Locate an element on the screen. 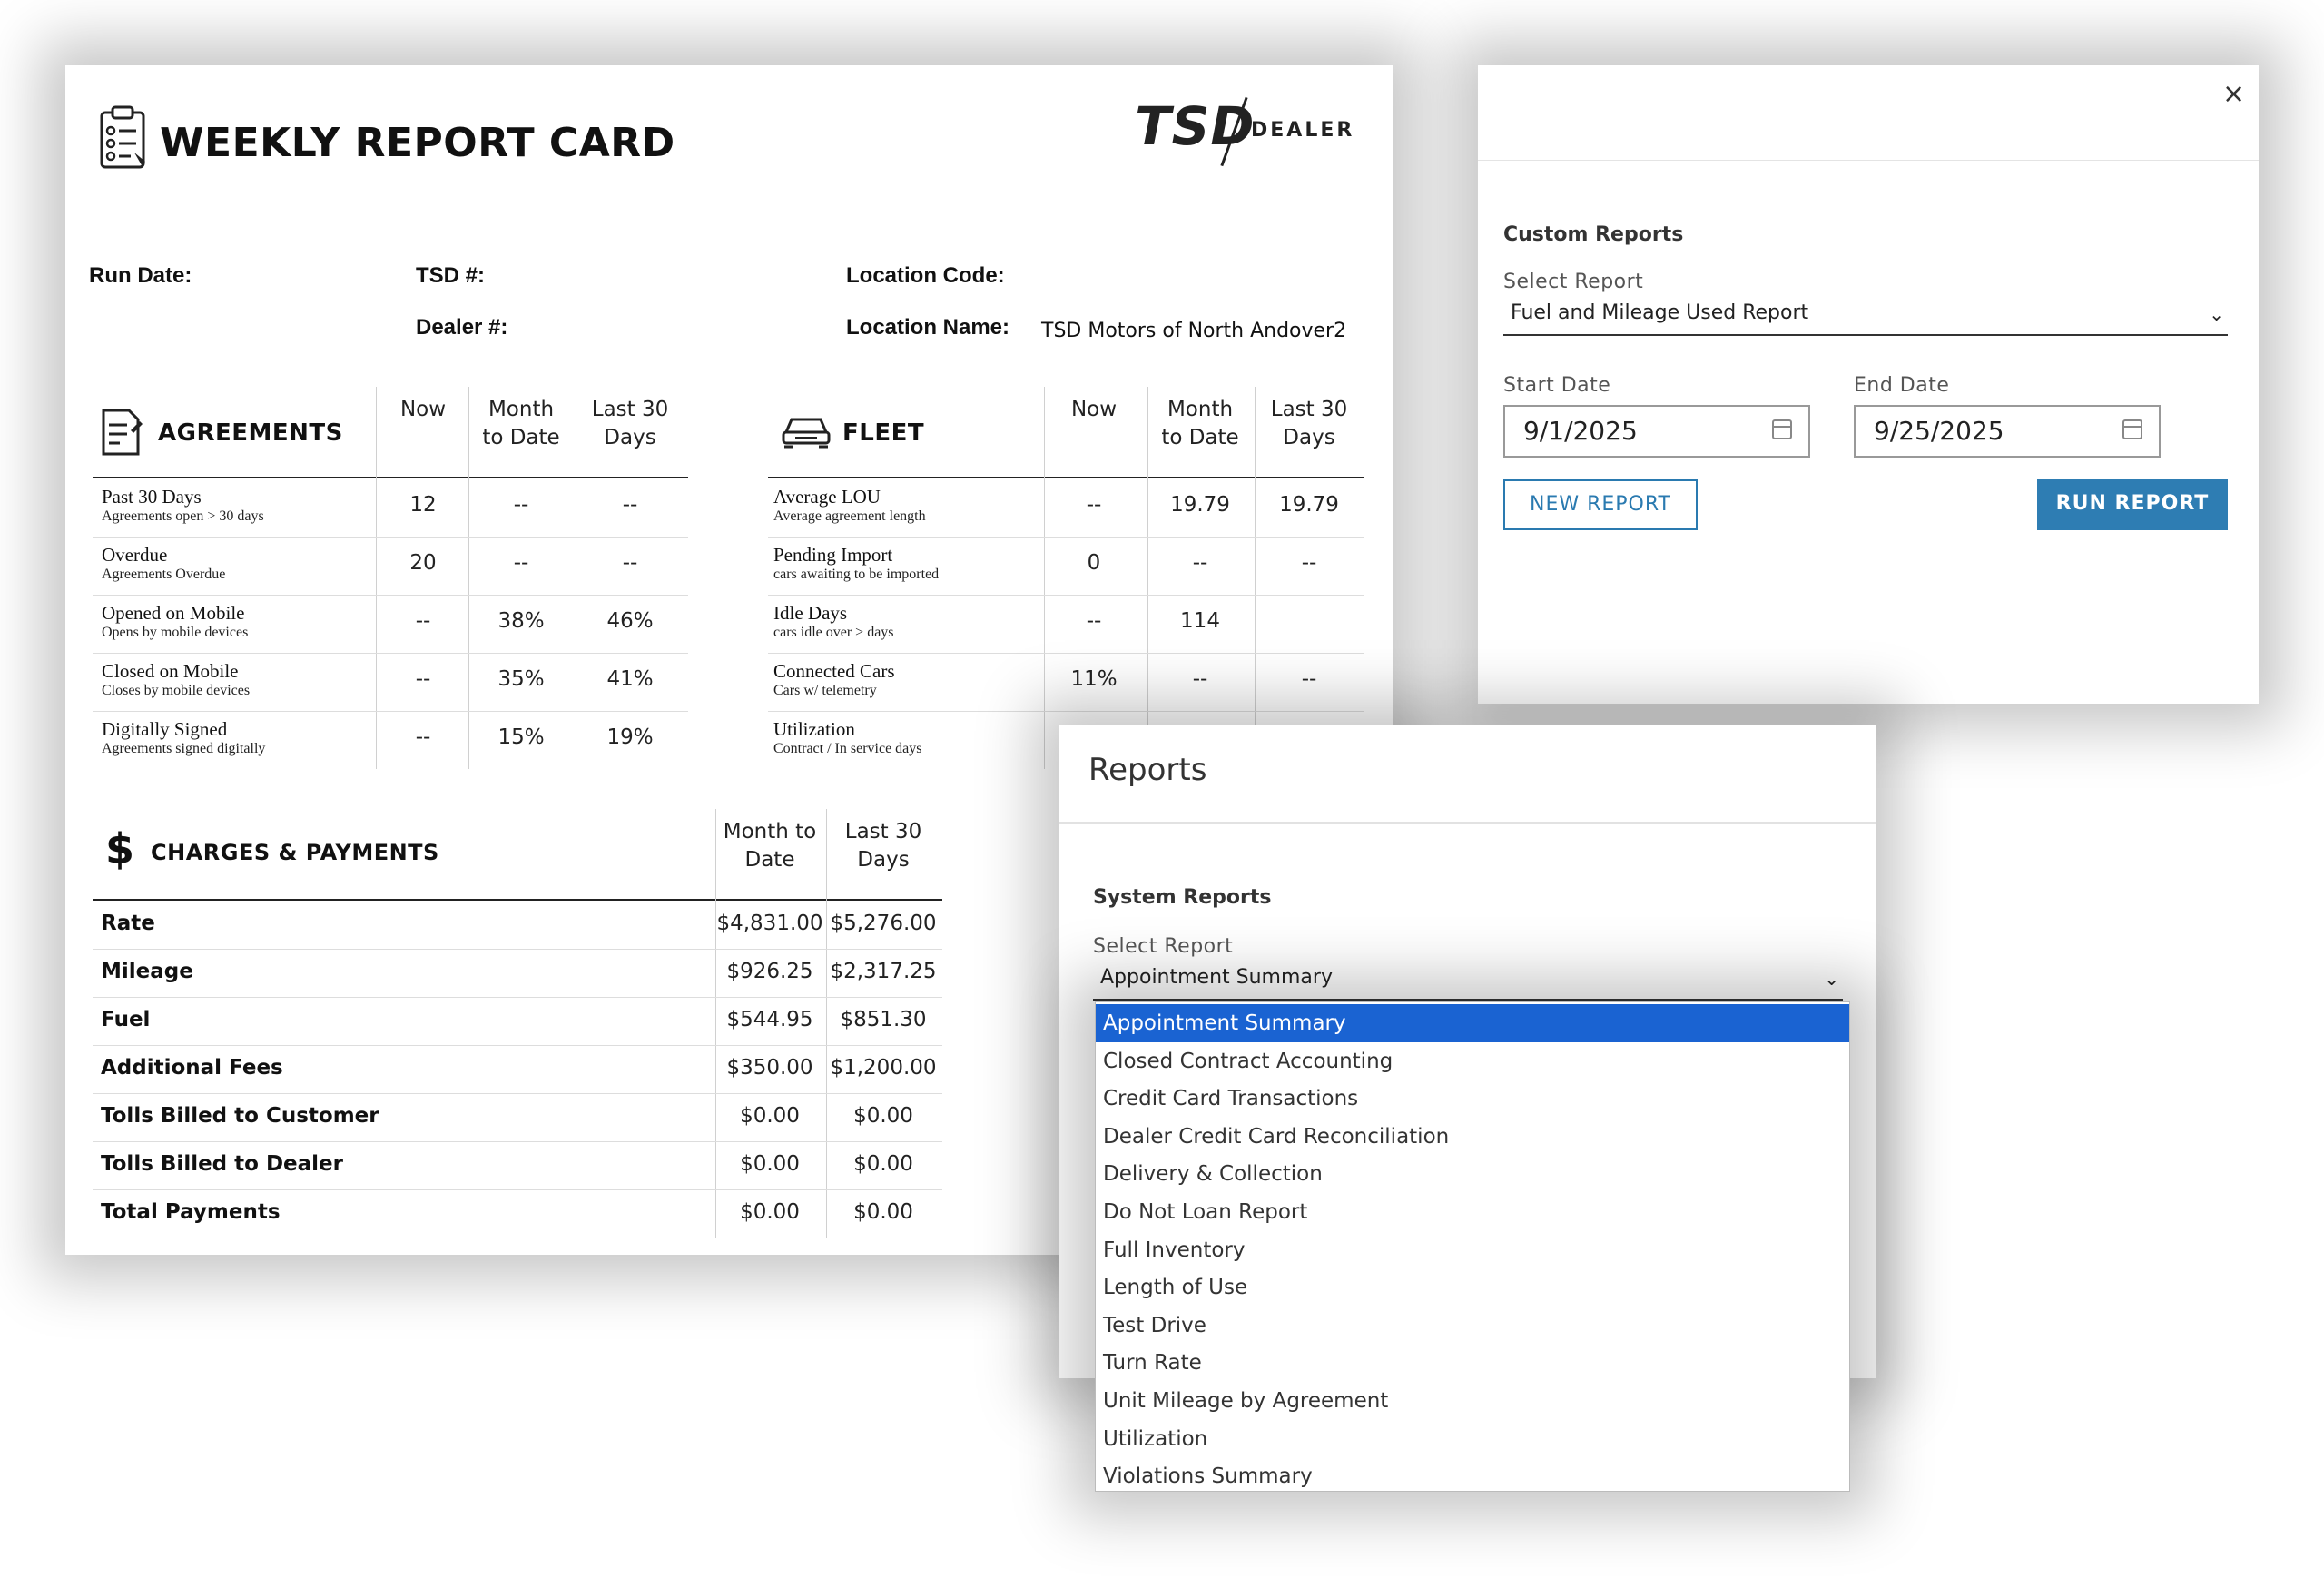 This screenshot has width=2324, height=1578. agreements-cell: 46% is located at coordinates (630, 621).